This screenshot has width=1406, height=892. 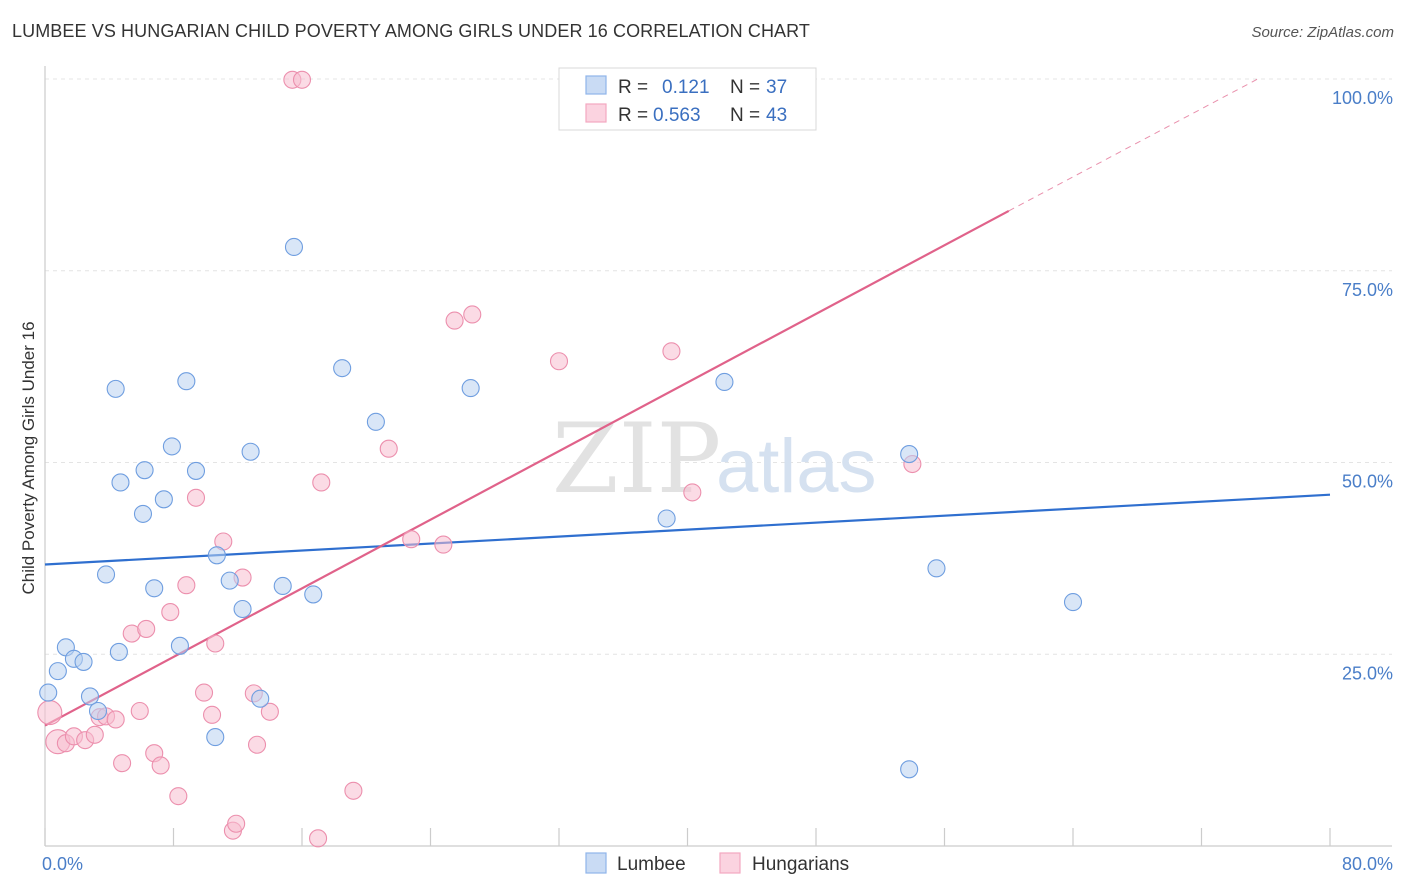 I want to click on lumbee-legend-swatch, so click(x=596, y=863).